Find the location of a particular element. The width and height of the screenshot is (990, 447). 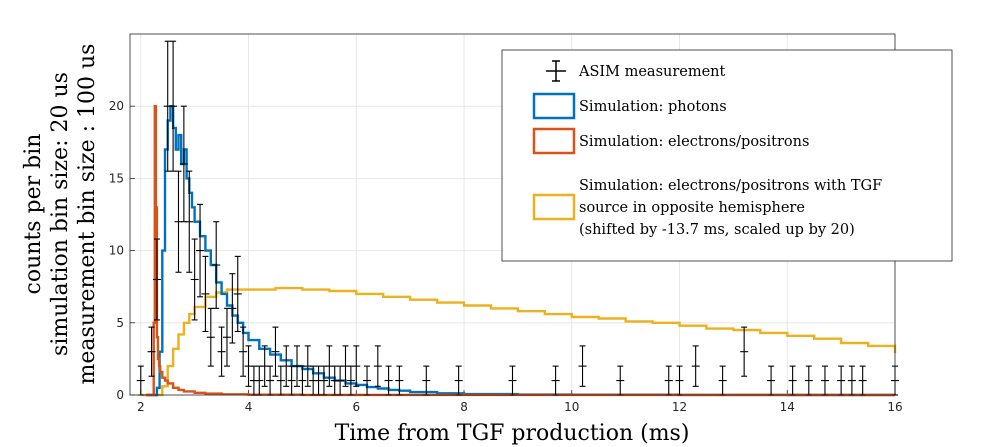

y-axis-label-line-2: simulation bin size: 20 us is located at coordinates (60, 214).